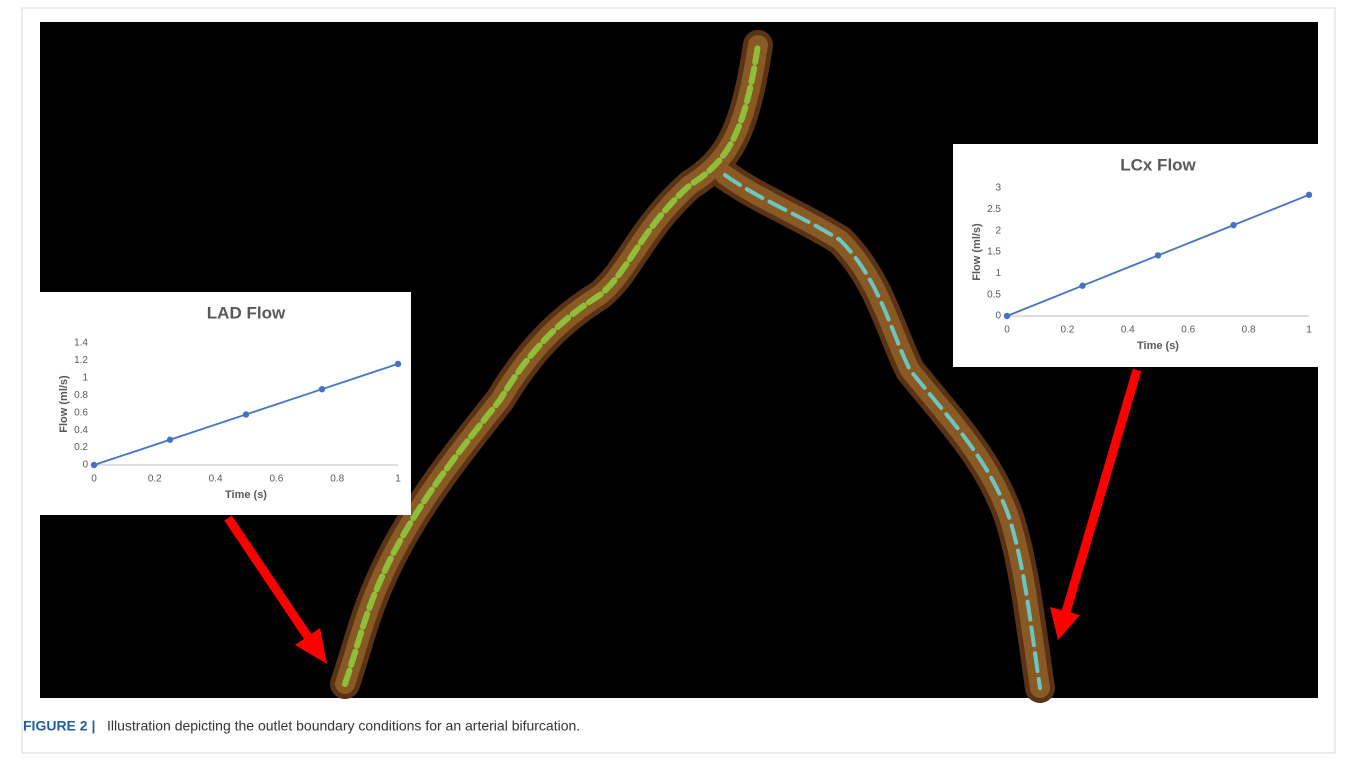 The width and height of the screenshot is (1357, 767). Describe the element at coordinates (1158, 164) in the screenshot. I see `chart-title: LCx Flow` at that location.